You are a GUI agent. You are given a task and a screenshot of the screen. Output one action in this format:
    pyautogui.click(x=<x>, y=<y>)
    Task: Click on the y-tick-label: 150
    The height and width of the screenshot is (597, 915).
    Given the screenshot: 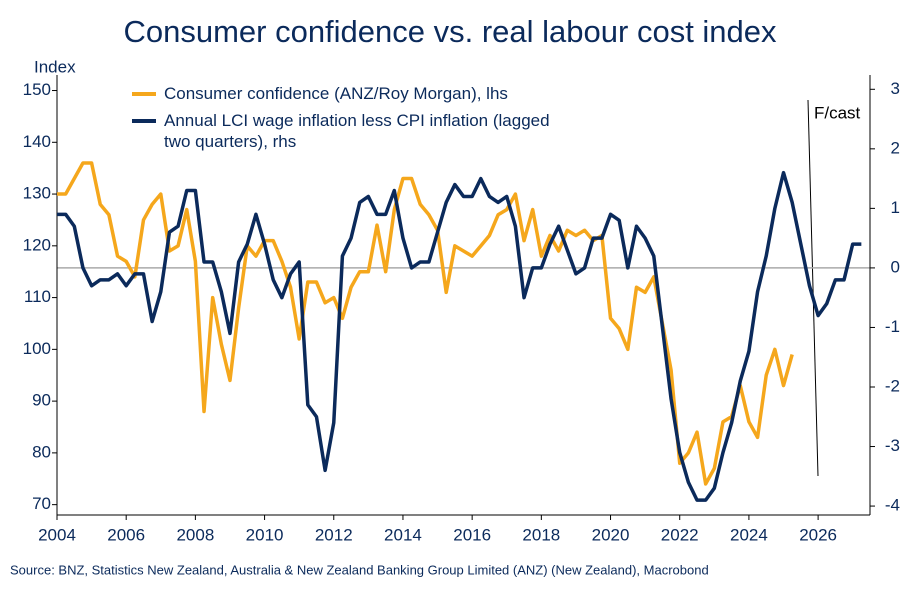 What is the action you would take?
    pyautogui.click(x=37, y=89)
    